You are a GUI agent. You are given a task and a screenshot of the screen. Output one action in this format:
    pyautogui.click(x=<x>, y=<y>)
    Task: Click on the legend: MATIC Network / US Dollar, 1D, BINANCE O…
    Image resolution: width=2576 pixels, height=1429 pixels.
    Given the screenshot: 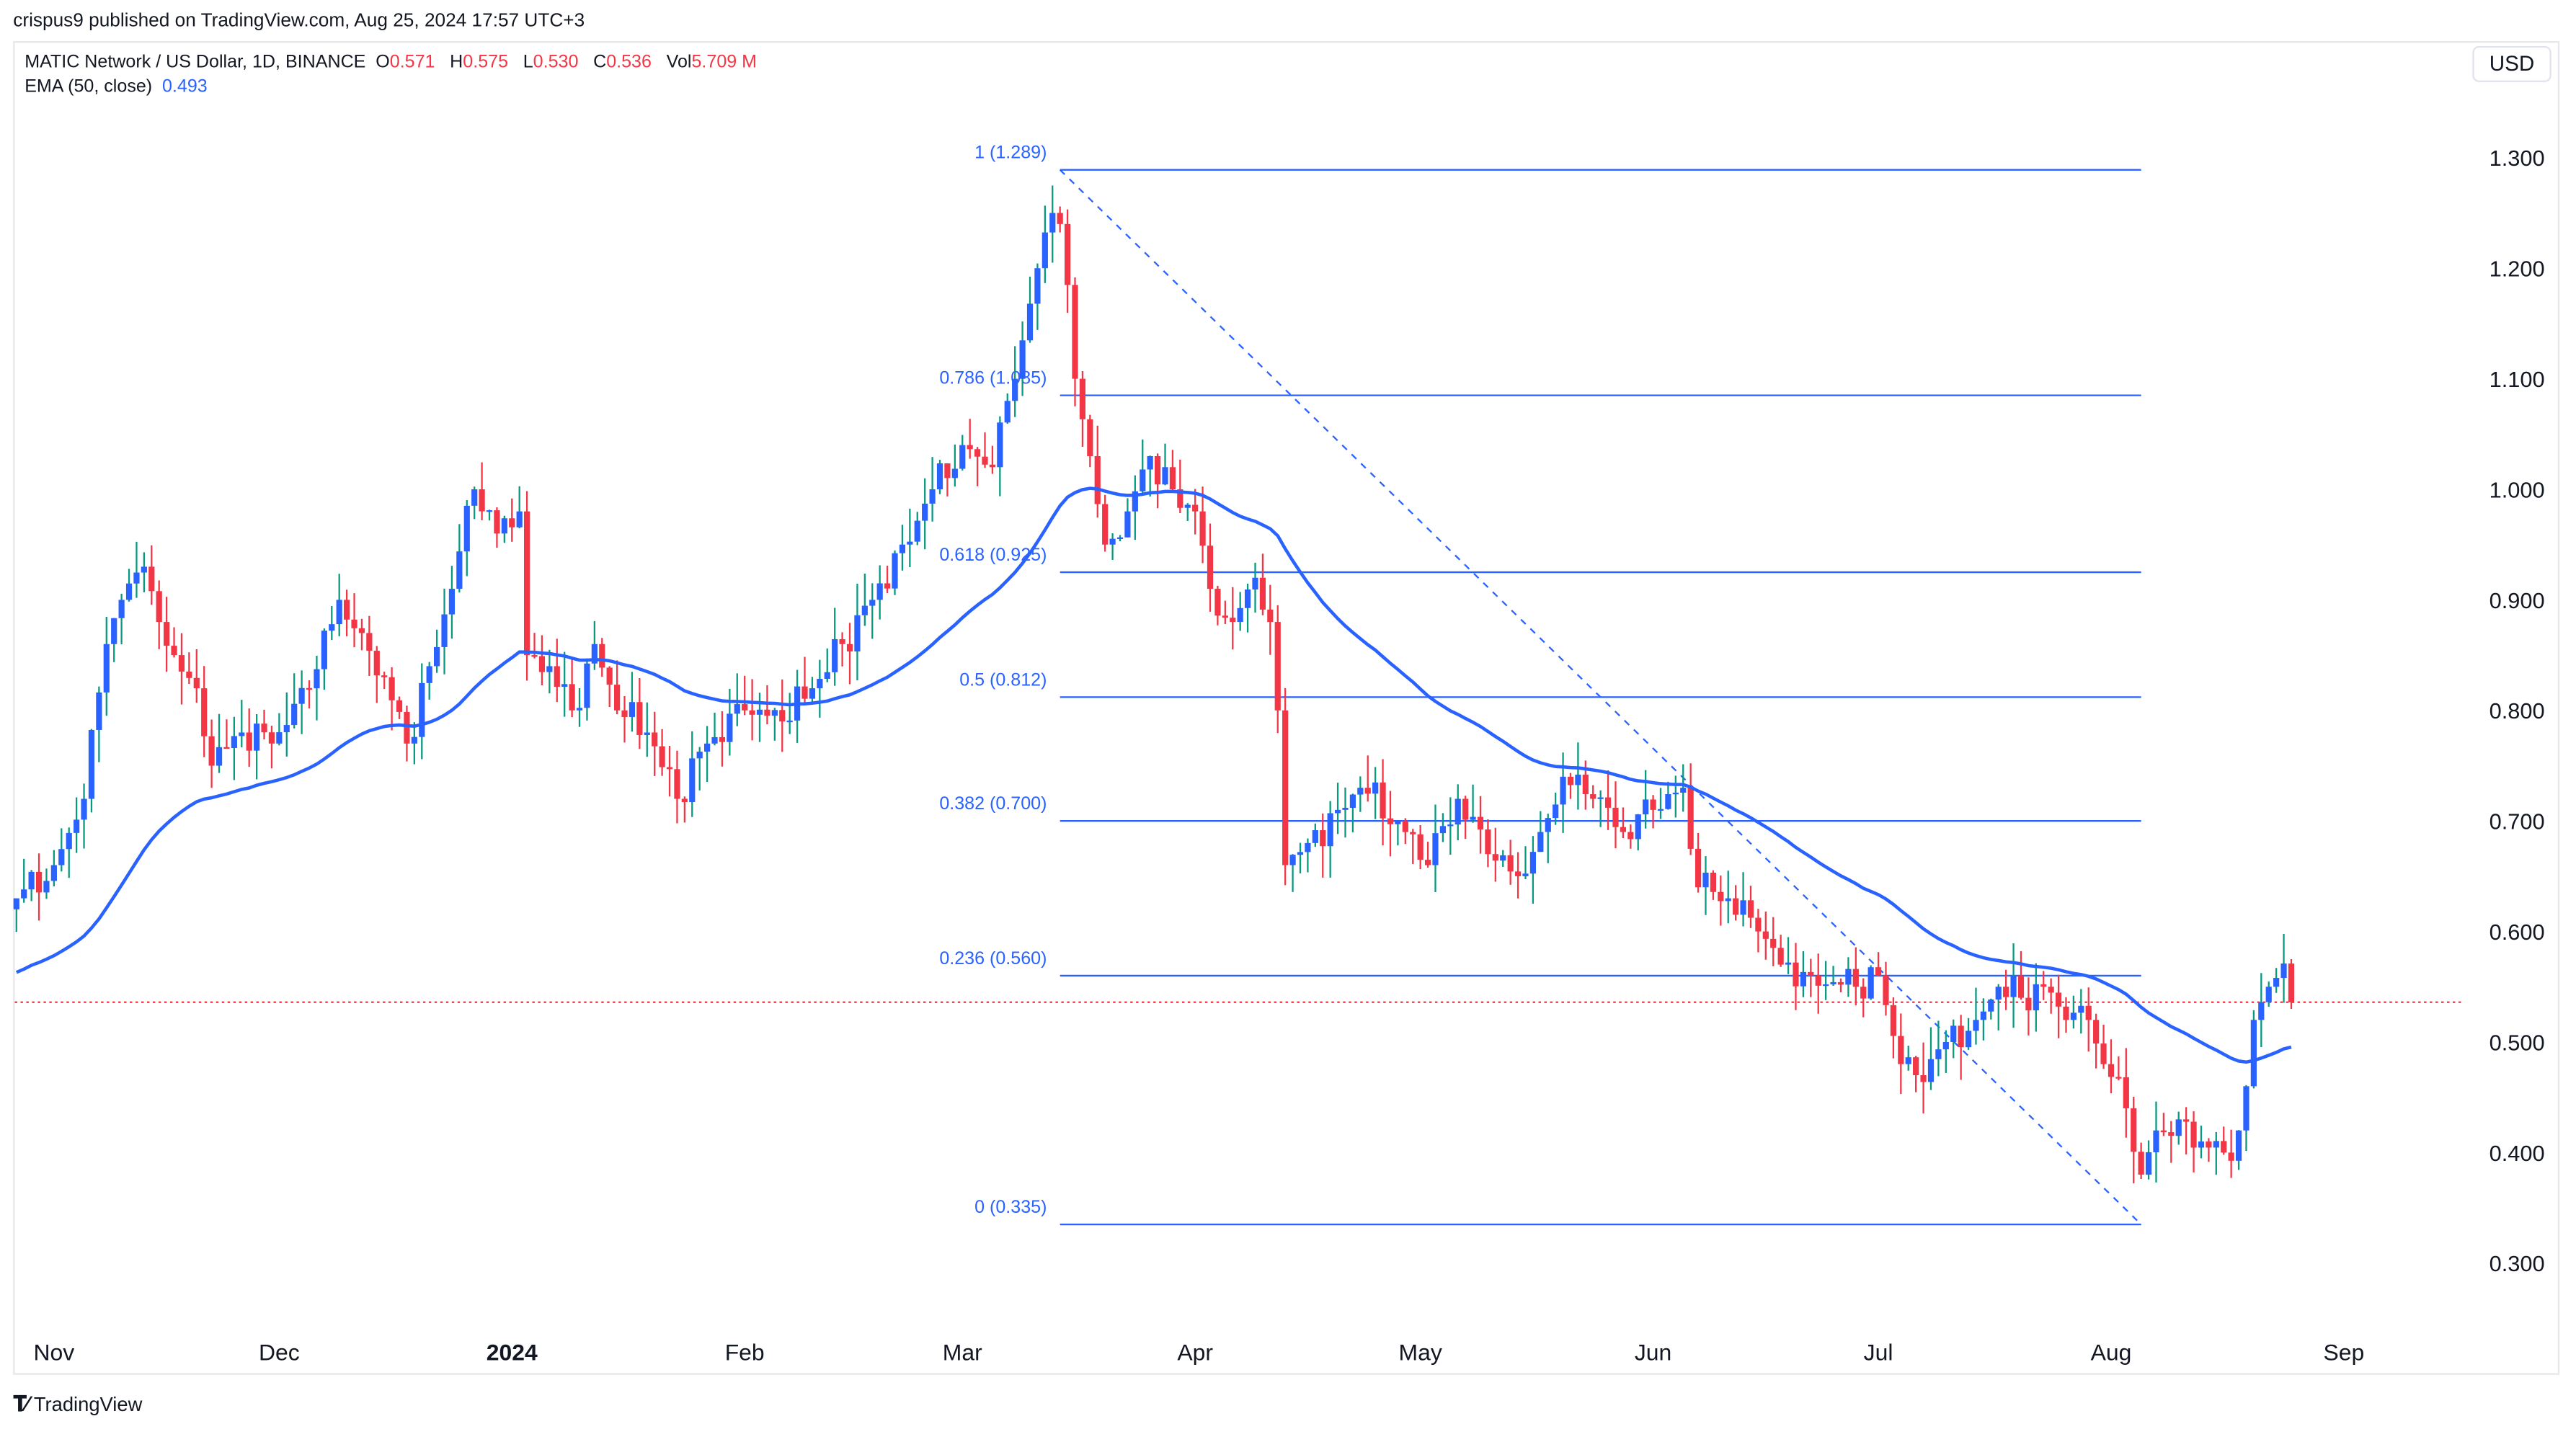 What is the action you would take?
    pyautogui.click(x=396, y=76)
    